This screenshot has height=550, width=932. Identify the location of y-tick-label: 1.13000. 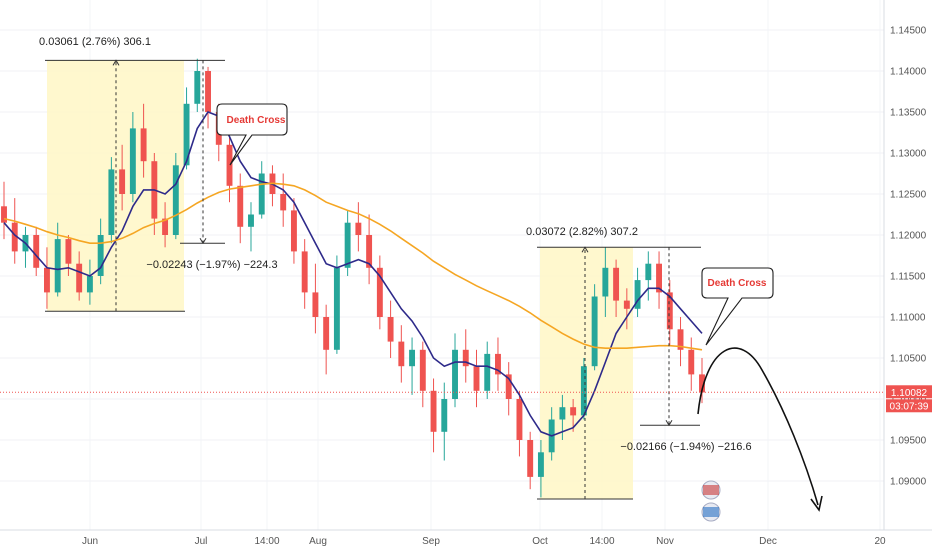
(908, 154).